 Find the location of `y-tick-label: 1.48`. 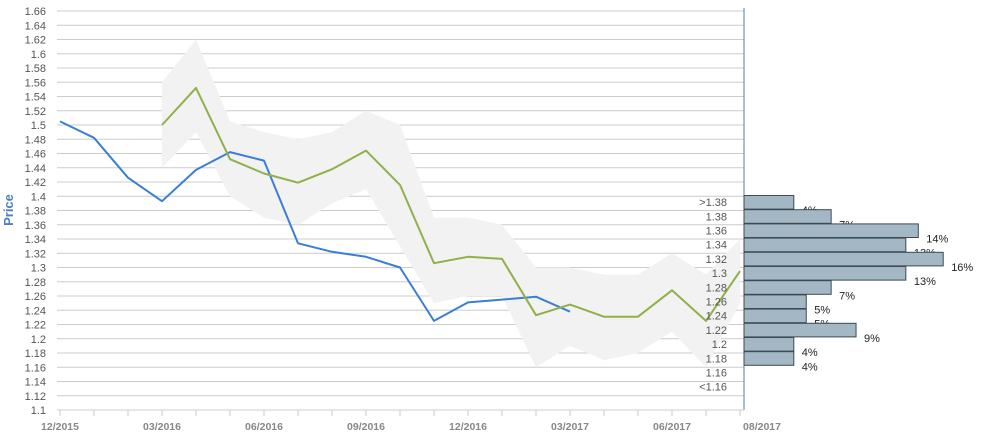

y-tick-label: 1.48 is located at coordinates (35, 140).